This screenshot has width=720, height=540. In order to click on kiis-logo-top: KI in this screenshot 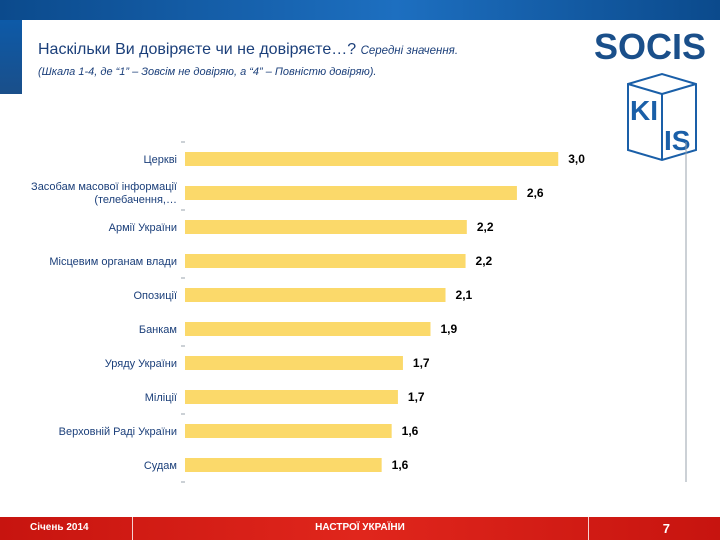, I will do `click(644, 110)`.